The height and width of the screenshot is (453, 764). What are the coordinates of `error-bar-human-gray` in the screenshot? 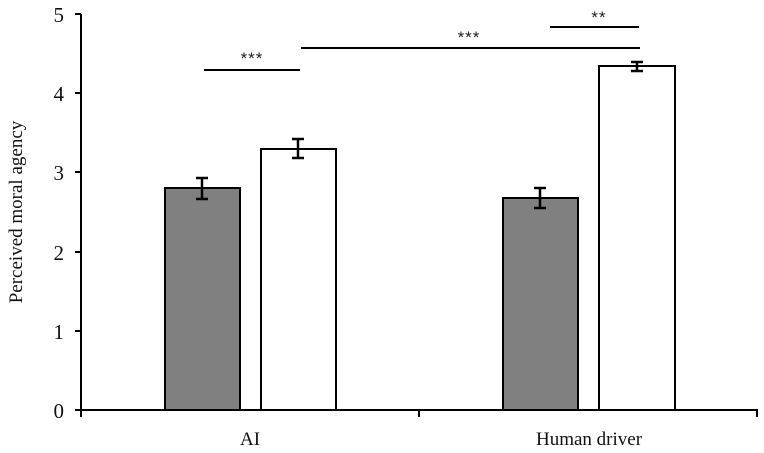 It's located at (540, 198).